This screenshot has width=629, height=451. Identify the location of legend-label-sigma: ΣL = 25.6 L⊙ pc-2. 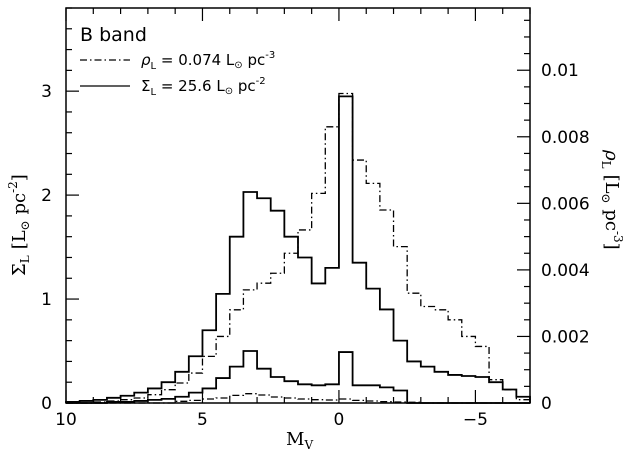
(203, 87).